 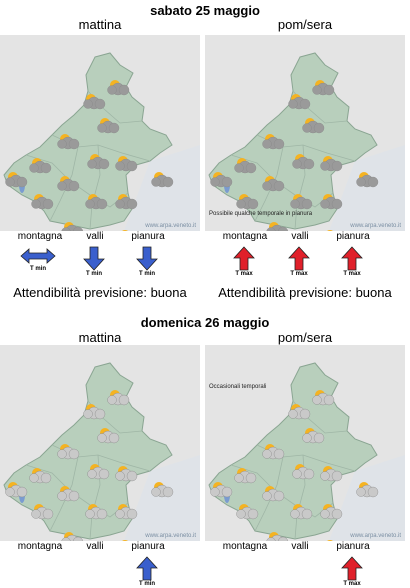 What do you see at coordinates (38, 260) in the screenshot?
I see `stable-temperature-arrow-icon: T min` at bounding box center [38, 260].